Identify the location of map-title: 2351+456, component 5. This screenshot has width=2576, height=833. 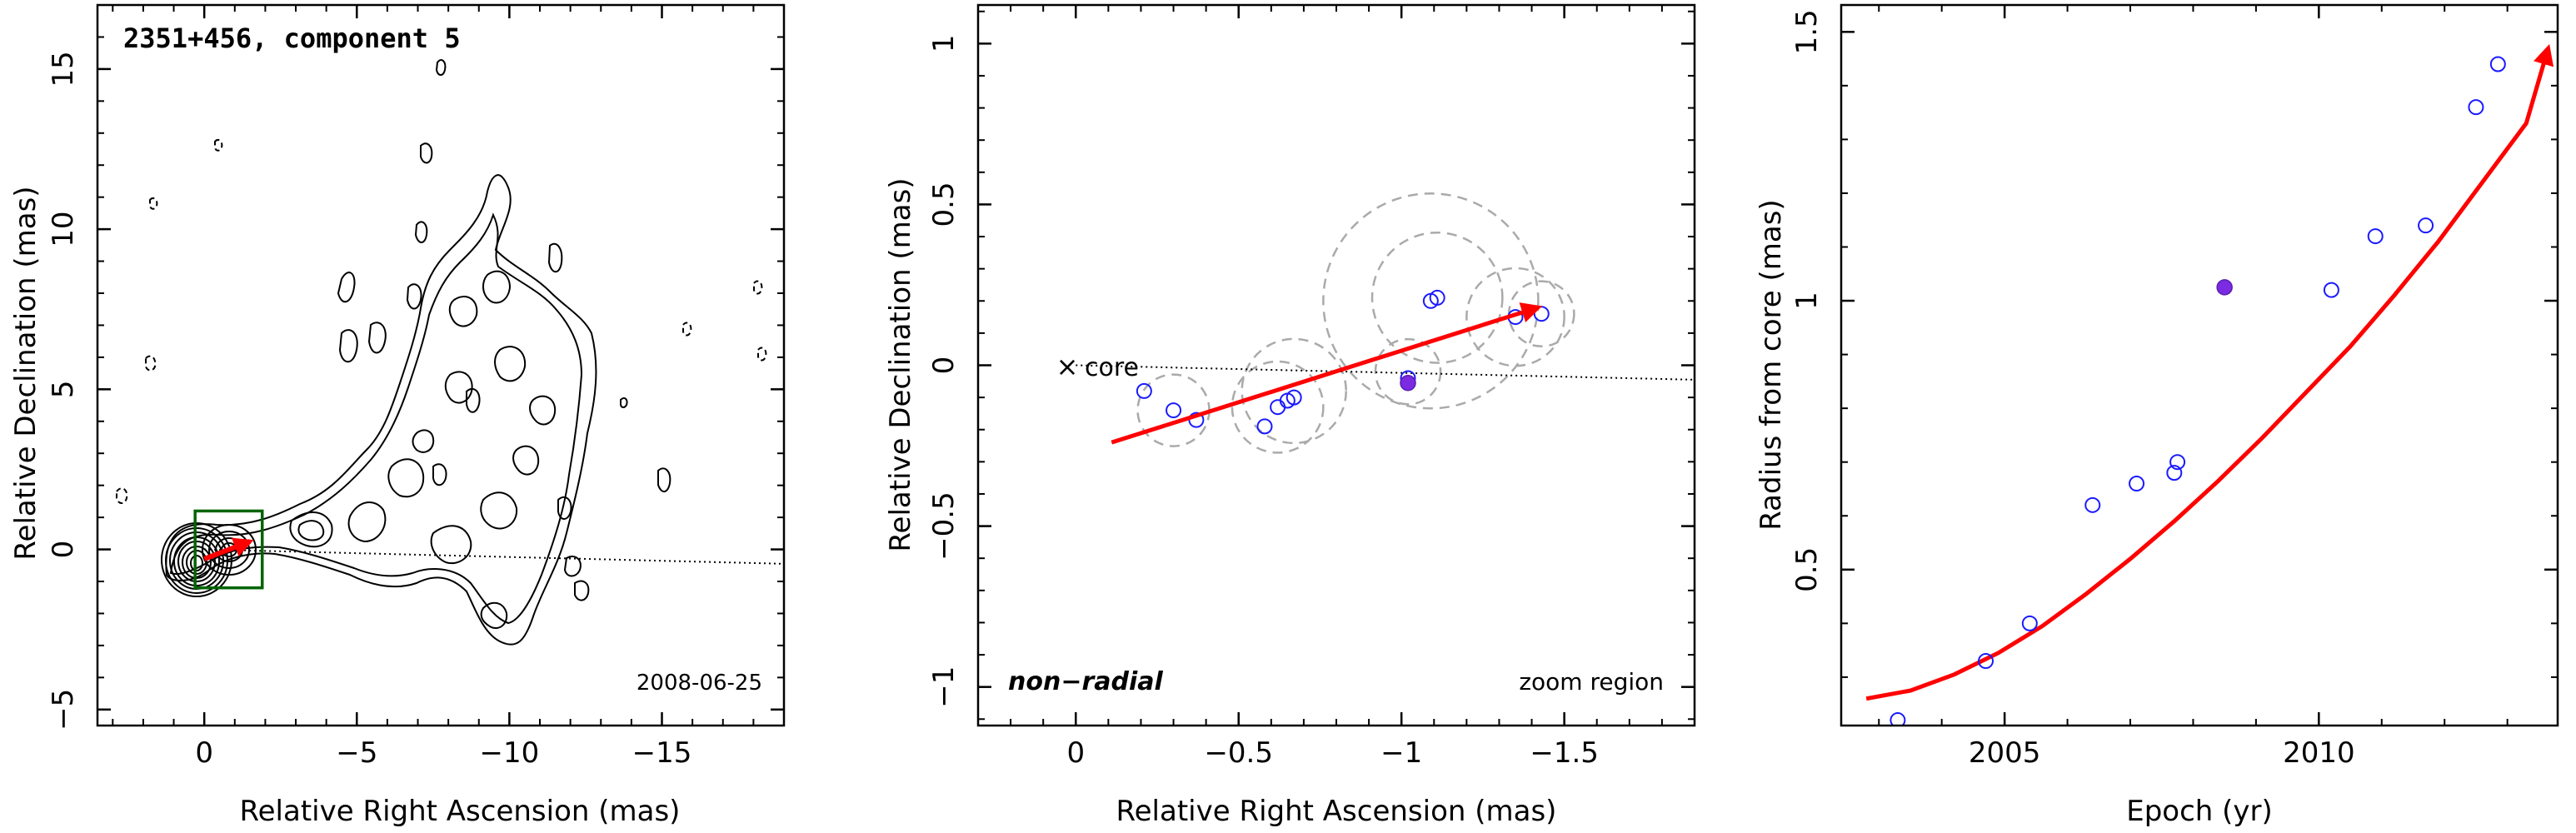
(292, 38).